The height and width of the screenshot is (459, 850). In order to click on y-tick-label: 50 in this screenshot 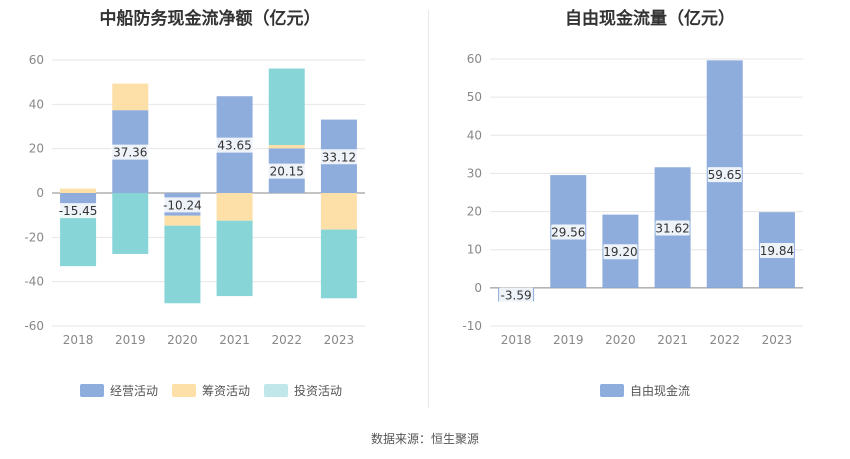, I will do `click(474, 97)`.